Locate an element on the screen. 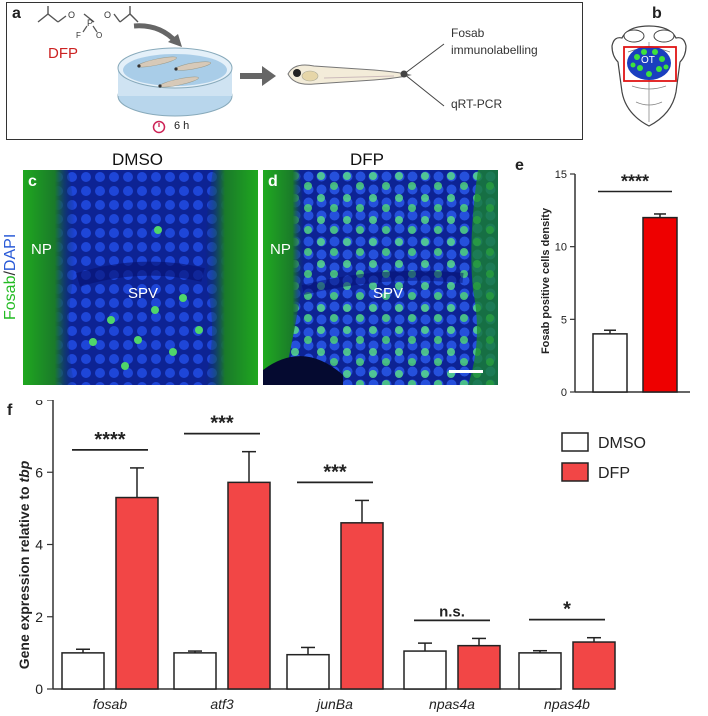 This screenshot has width=708, height=716. dfp-molecule: O P O F O is located at coordinates (88, 23).